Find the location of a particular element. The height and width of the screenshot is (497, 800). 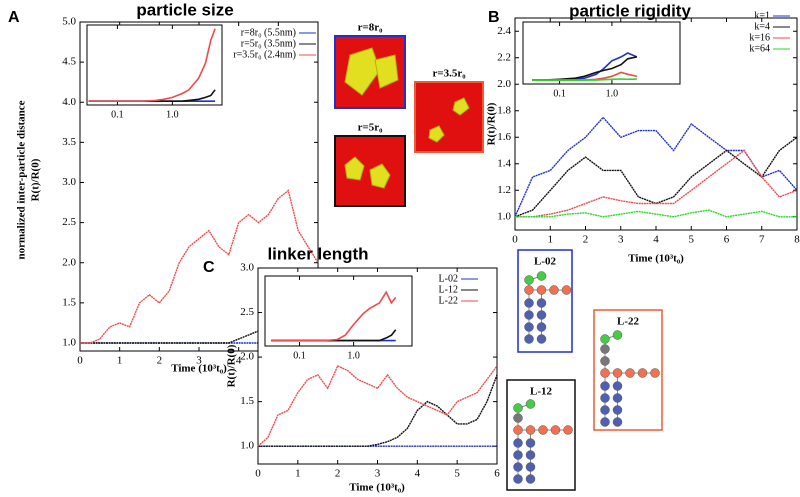

y-tick-label: 1.8 is located at coordinates (504, 110).